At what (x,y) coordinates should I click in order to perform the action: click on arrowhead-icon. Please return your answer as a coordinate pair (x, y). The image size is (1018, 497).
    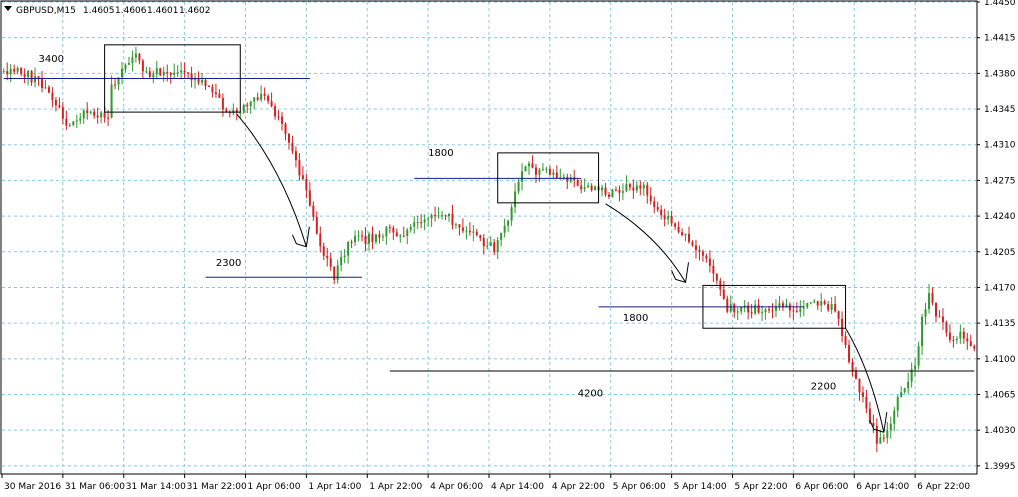
    Looking at the image, I should click on (878, 422).